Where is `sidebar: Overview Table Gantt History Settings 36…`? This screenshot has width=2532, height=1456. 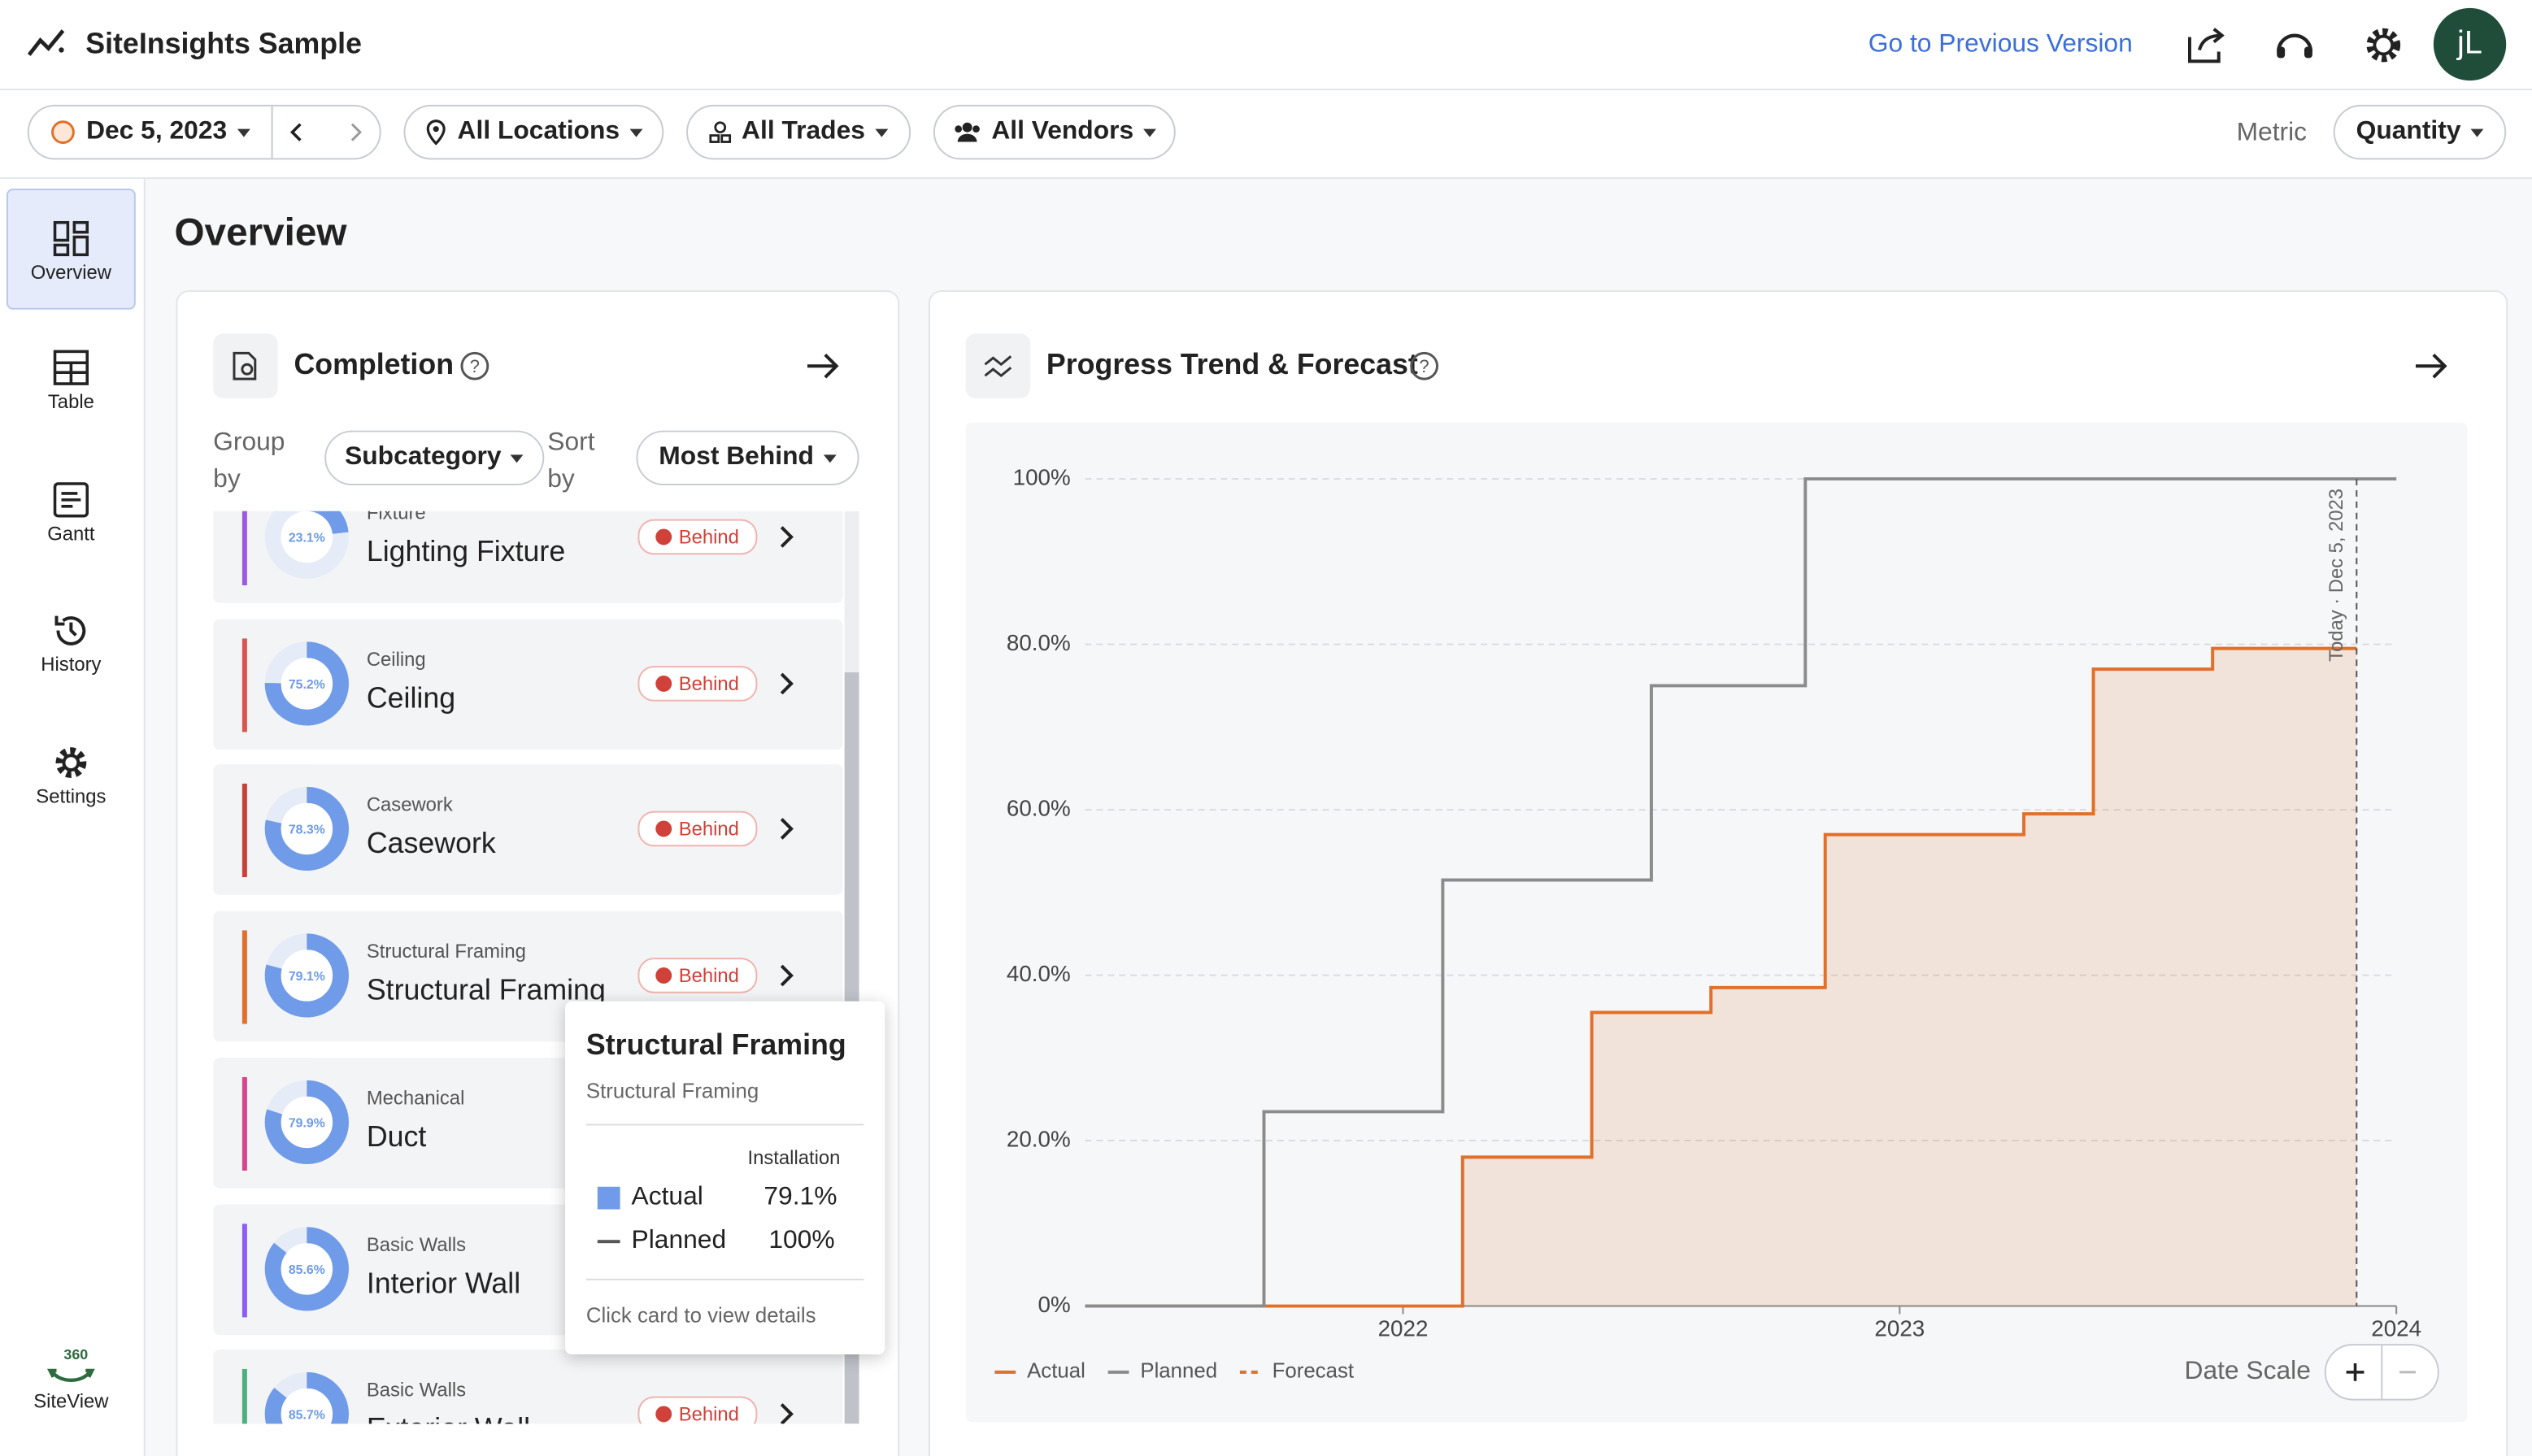
sidebar: Overview Table Gantt History Settings 36… is located at coordinates (73, 818).